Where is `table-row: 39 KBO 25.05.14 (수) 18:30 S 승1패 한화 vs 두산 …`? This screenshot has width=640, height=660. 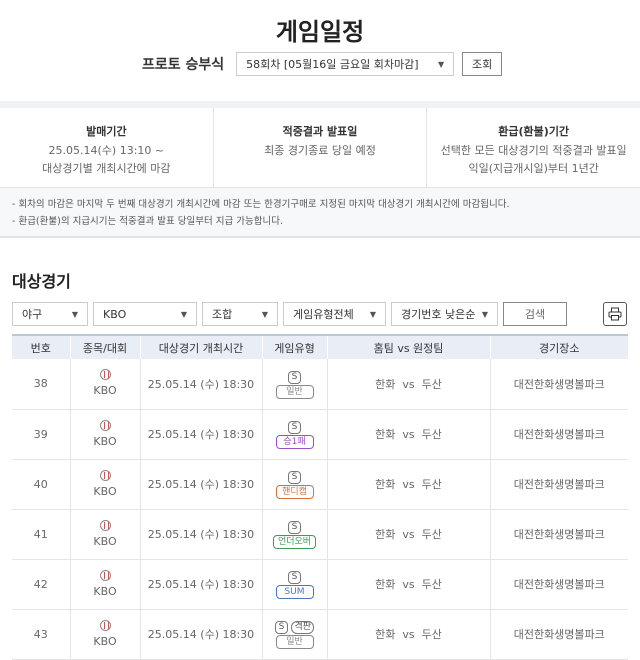 table-row: 39 KBO 25.05.14 (수) 18:30 S 승1패 한화 vs 두산 … is located at coordinates (320, 434).